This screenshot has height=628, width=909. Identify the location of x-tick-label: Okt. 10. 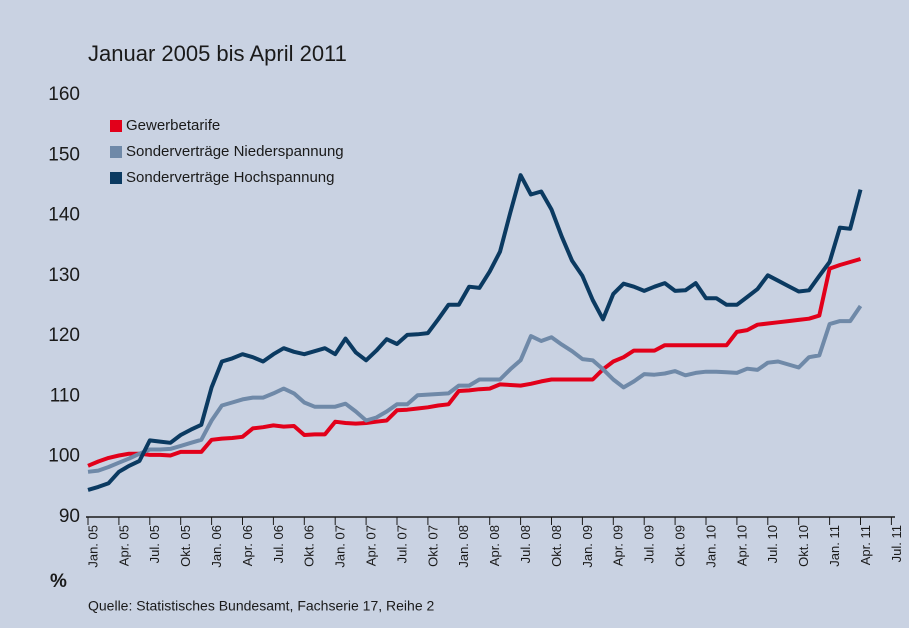
(803, 546).